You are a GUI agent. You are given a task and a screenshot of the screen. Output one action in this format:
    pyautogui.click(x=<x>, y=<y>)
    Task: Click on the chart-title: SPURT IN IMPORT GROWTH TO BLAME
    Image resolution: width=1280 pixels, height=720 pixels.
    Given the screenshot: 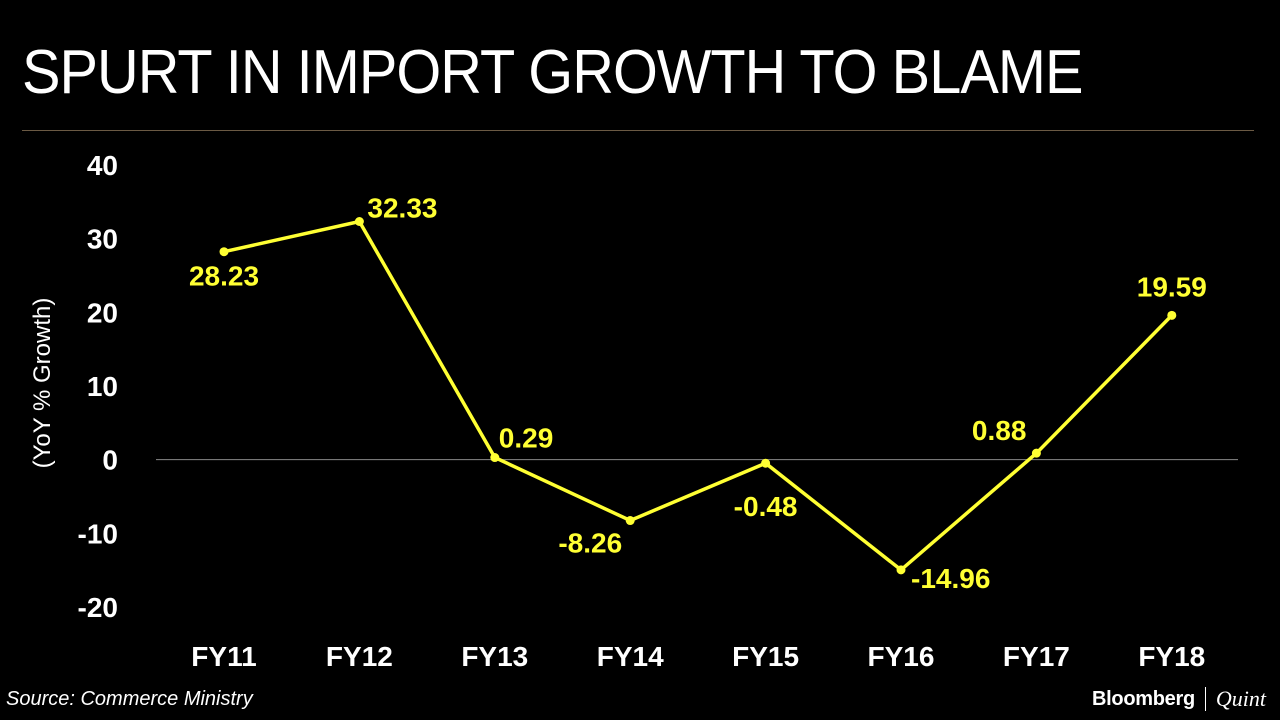 What is the action you would take?
    pyautogui.click(x=552, y=72)
    